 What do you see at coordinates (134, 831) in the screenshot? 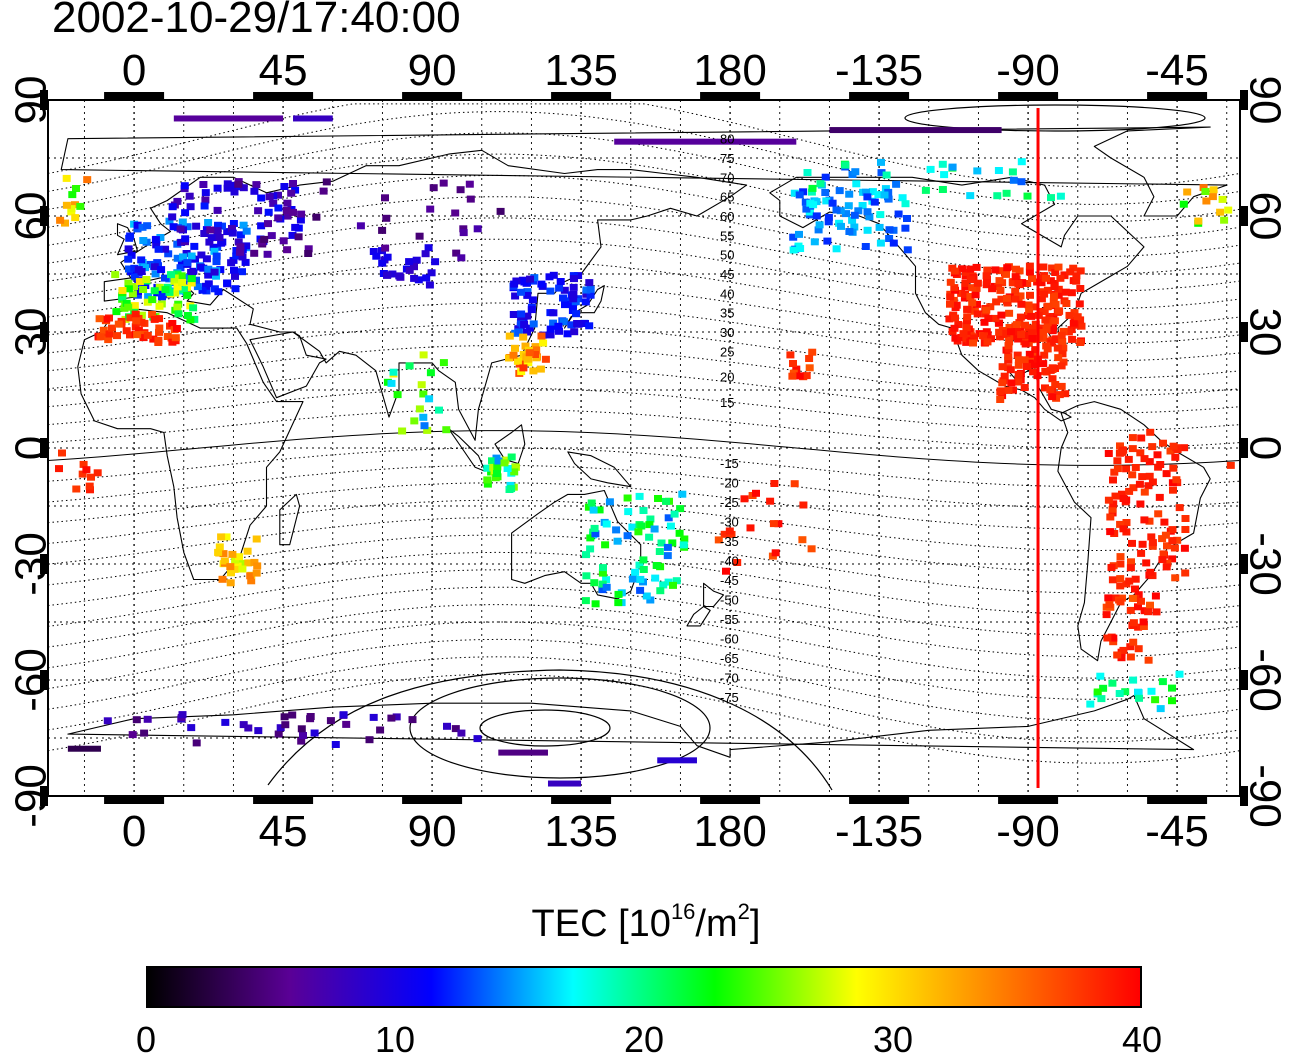
I see `x-tick-bottom: 0` at bounding box center [134, 831].